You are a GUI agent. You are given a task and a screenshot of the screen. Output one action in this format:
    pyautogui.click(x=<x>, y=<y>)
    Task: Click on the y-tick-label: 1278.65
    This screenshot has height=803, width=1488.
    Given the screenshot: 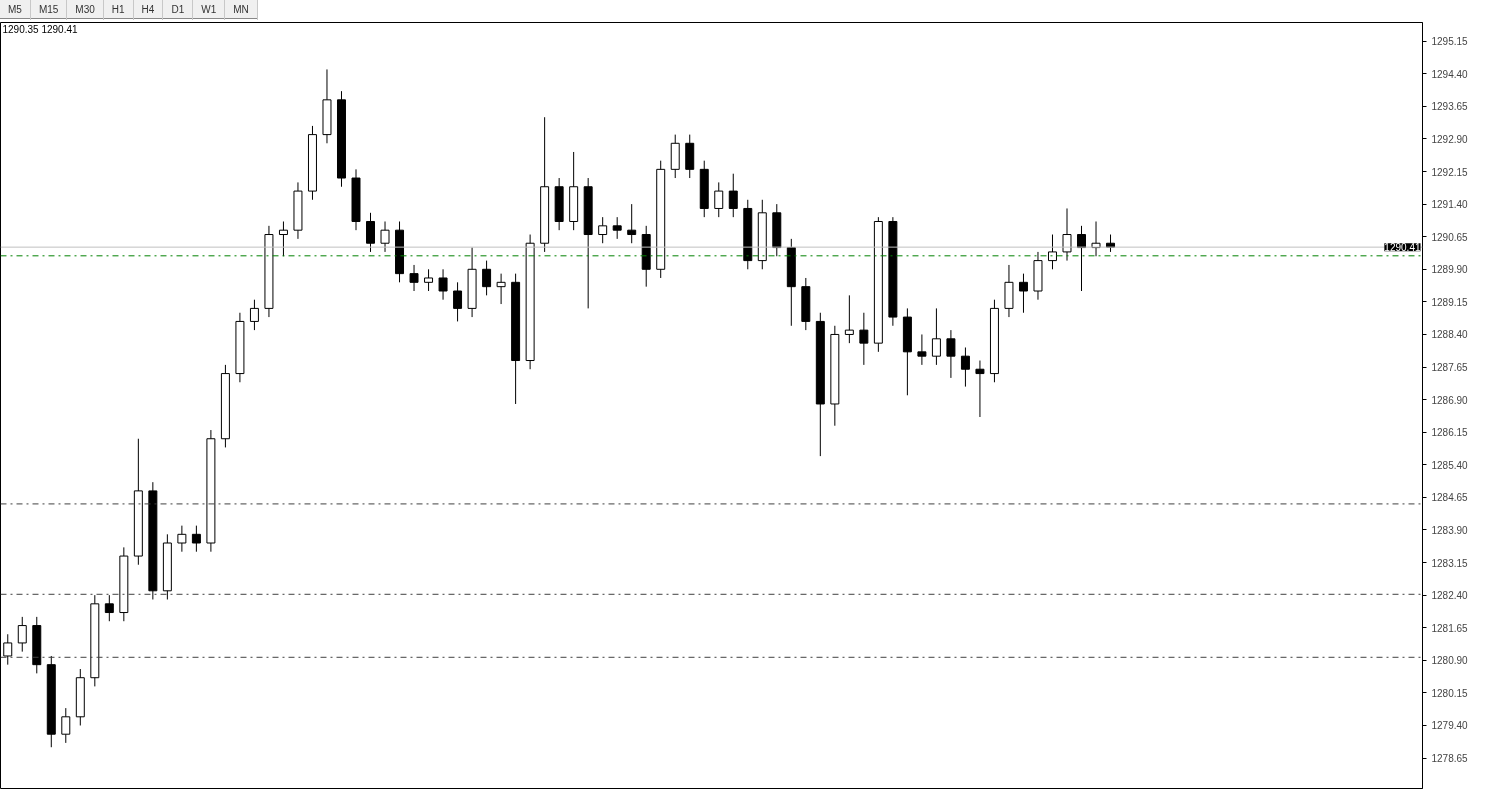 What is the action you would take?
    pyautogui.click(x=1450, y=759)
    